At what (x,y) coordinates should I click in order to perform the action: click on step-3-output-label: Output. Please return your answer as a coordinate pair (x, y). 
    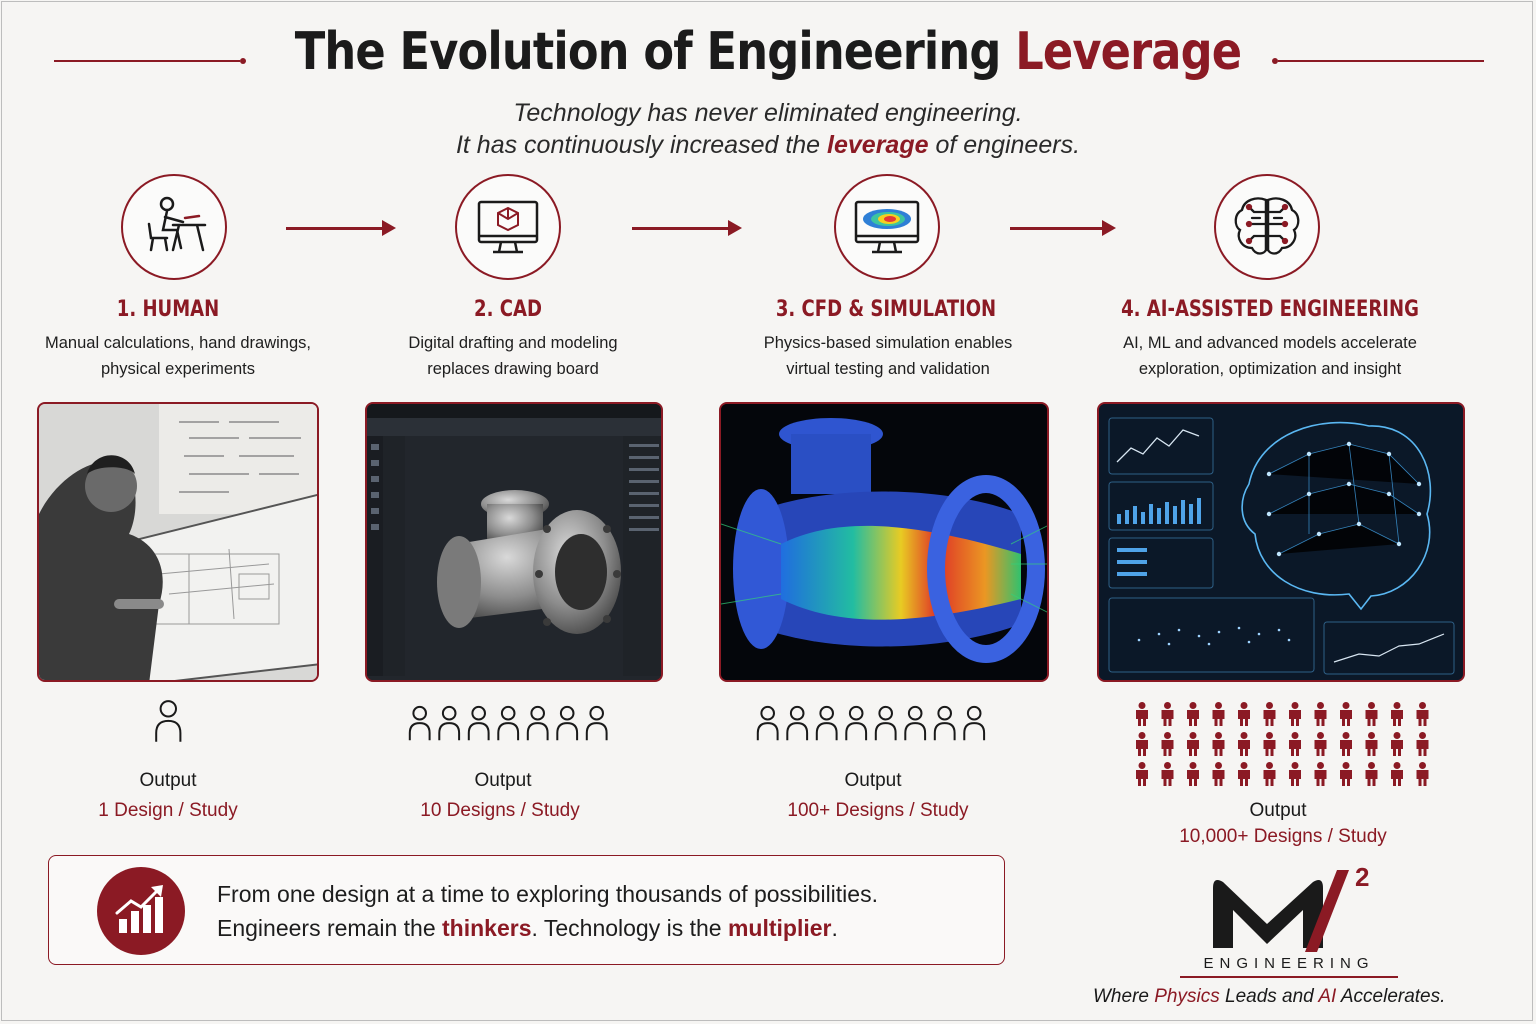
    Looking at the image, I should click on (873, 780).